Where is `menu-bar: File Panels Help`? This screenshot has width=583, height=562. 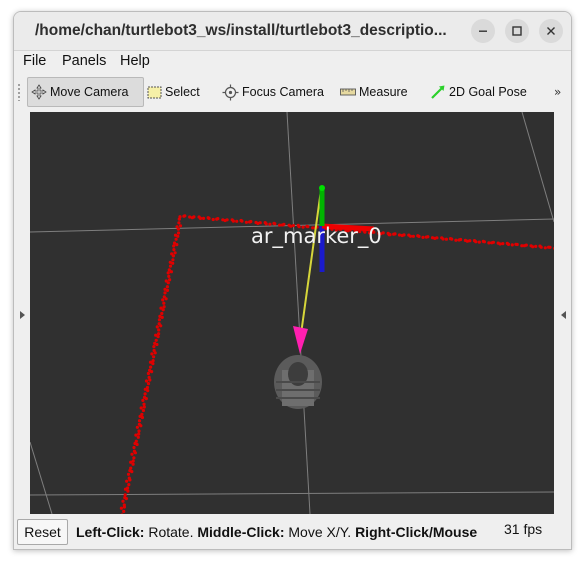
menu-bar: File Panels Help is located at coordinates (292, 61).